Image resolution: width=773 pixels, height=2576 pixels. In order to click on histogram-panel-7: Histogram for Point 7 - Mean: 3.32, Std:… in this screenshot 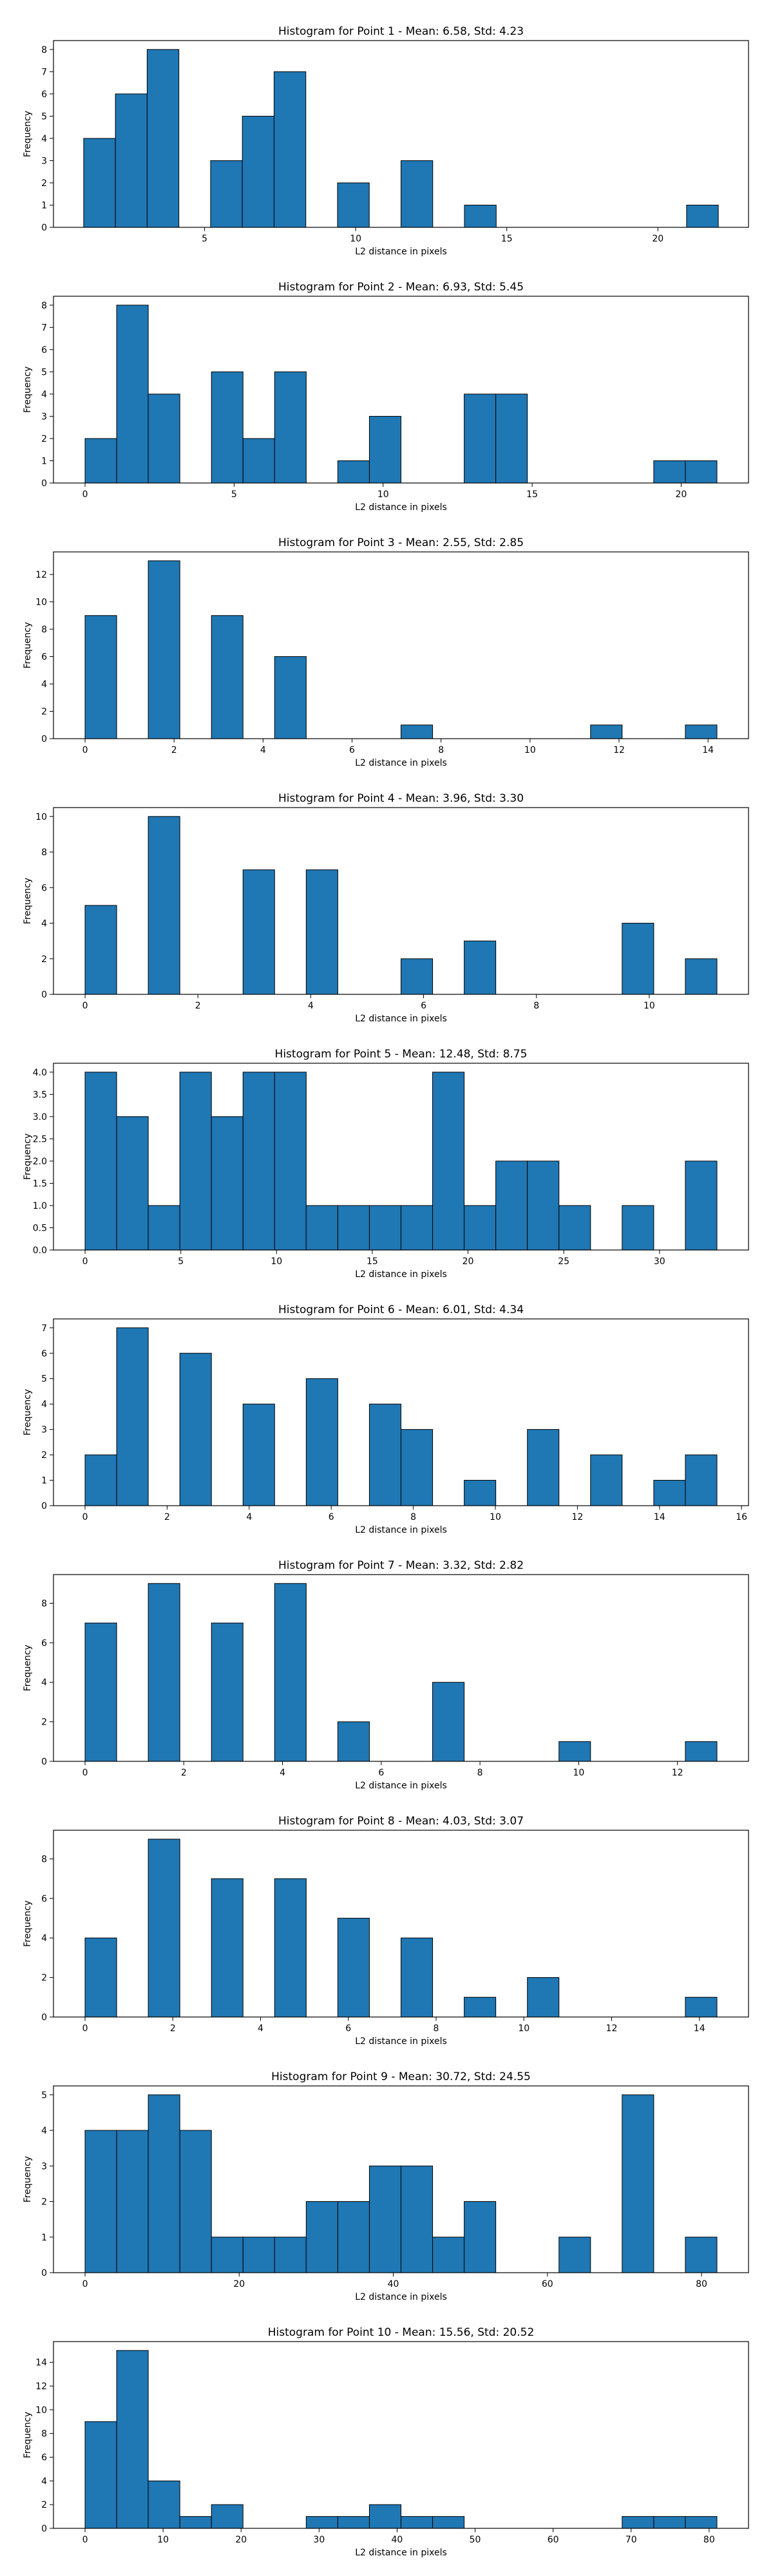, I will do `click(386, 1675)`.